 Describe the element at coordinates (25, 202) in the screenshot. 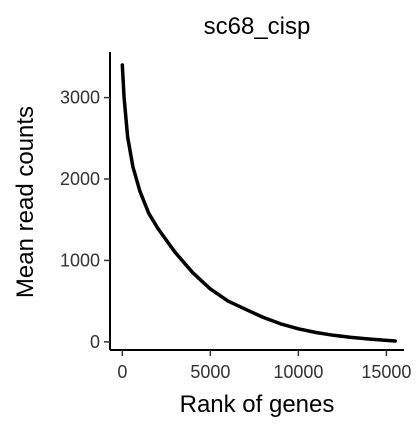

I see `y-axis-label: Mean read counts` at that location.